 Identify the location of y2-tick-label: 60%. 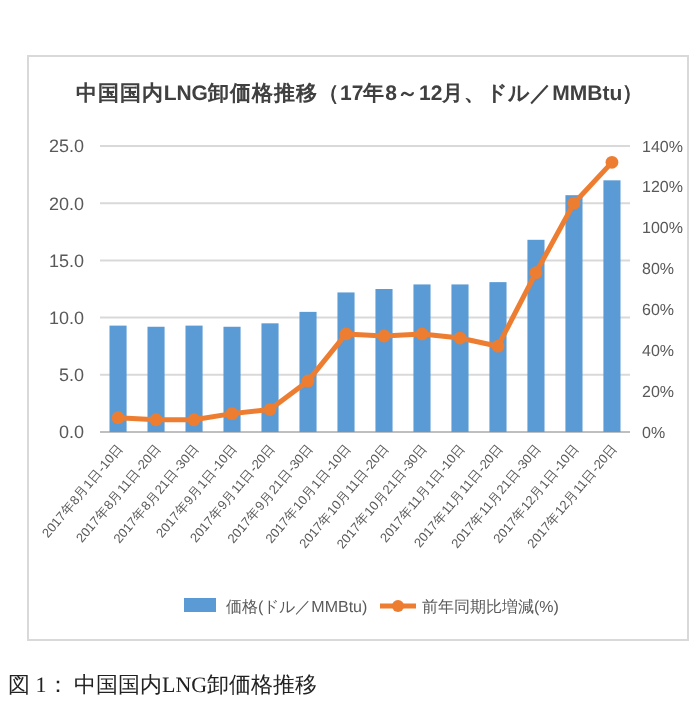
(658, 310).